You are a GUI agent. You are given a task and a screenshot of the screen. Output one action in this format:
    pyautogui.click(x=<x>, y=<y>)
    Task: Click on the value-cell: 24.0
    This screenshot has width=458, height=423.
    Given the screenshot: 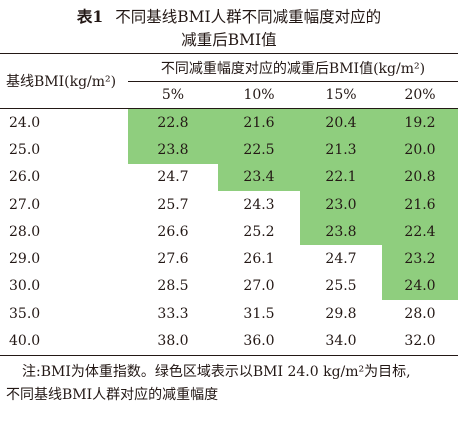 What is the action you would take?
    pyautogui.click(x=420, y=286)
    